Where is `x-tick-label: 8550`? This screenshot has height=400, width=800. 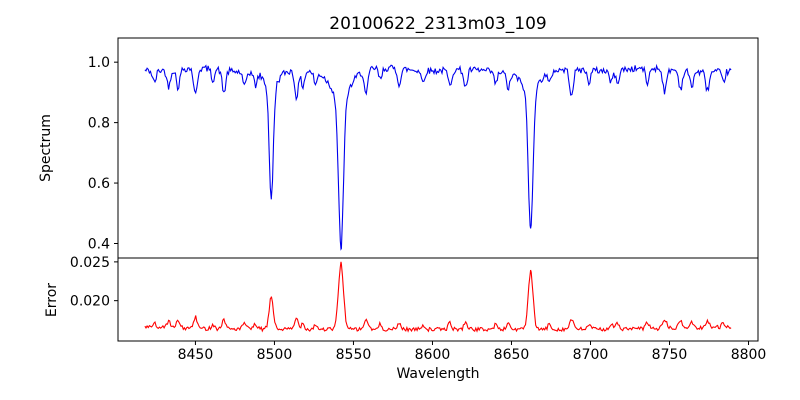 x-tick-label: 8550 is located at coordinates (354, 355).